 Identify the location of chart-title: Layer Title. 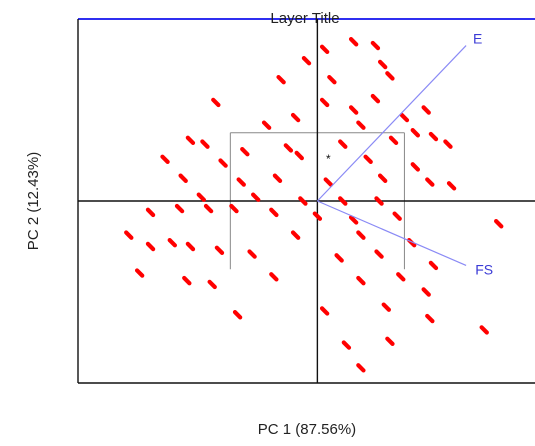
(304, 18).